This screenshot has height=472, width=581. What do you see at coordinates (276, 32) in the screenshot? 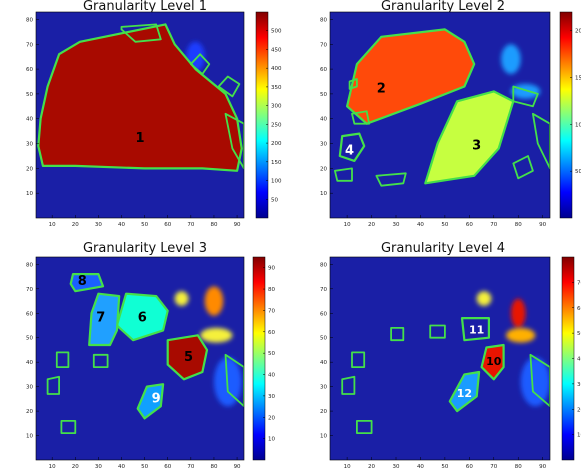
I see `colorbar-tick-label: 500` at bounding box center [276, 32].